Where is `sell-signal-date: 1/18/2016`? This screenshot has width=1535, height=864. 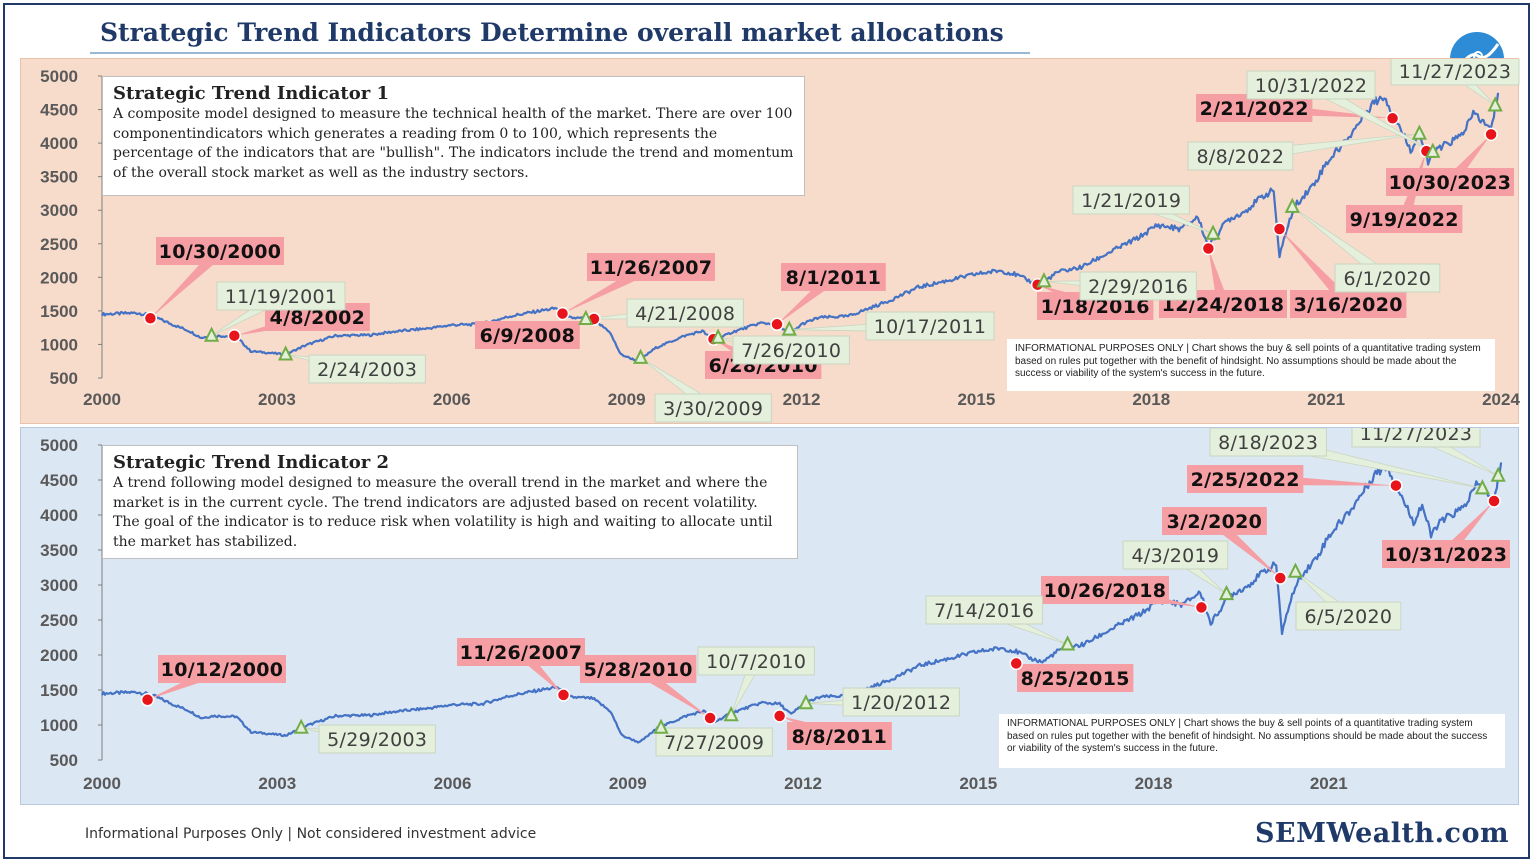
sell-signal-date: 1/18/2016 is located at coordinates (1095, 307).